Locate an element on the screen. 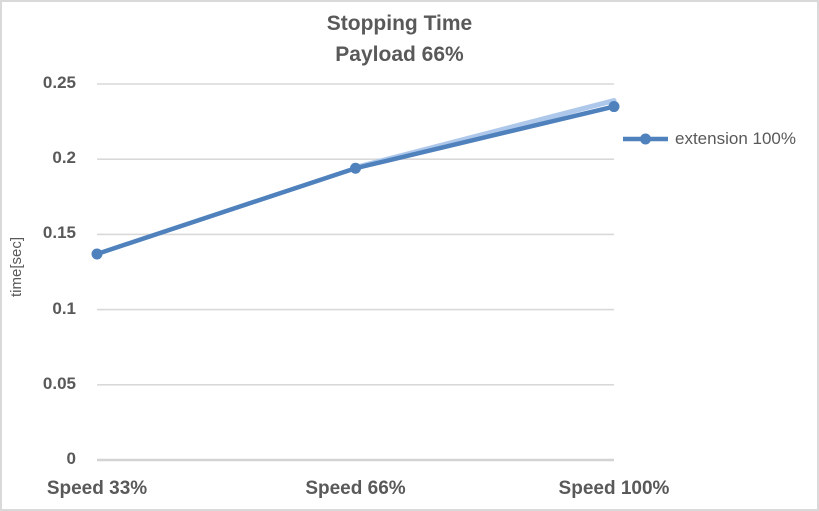 This screenshot has height=511, width=819. chart-title-line2: Payload 66% is located at coordinates (399, 54).